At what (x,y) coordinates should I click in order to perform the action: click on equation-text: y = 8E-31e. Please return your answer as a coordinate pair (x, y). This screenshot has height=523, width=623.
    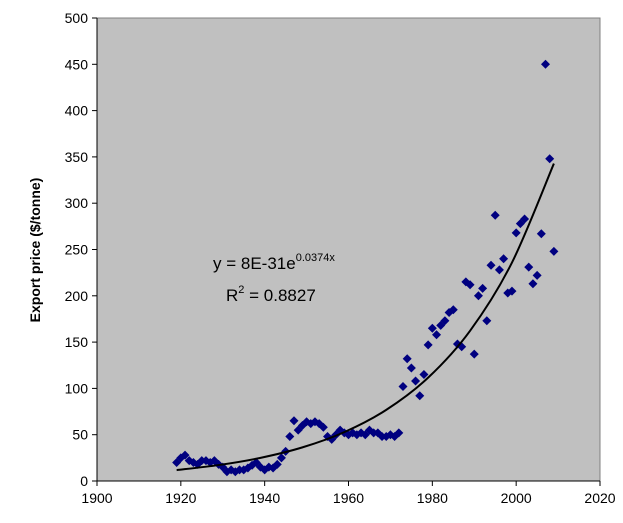
    Looking at the image, I should click on (254, 263).